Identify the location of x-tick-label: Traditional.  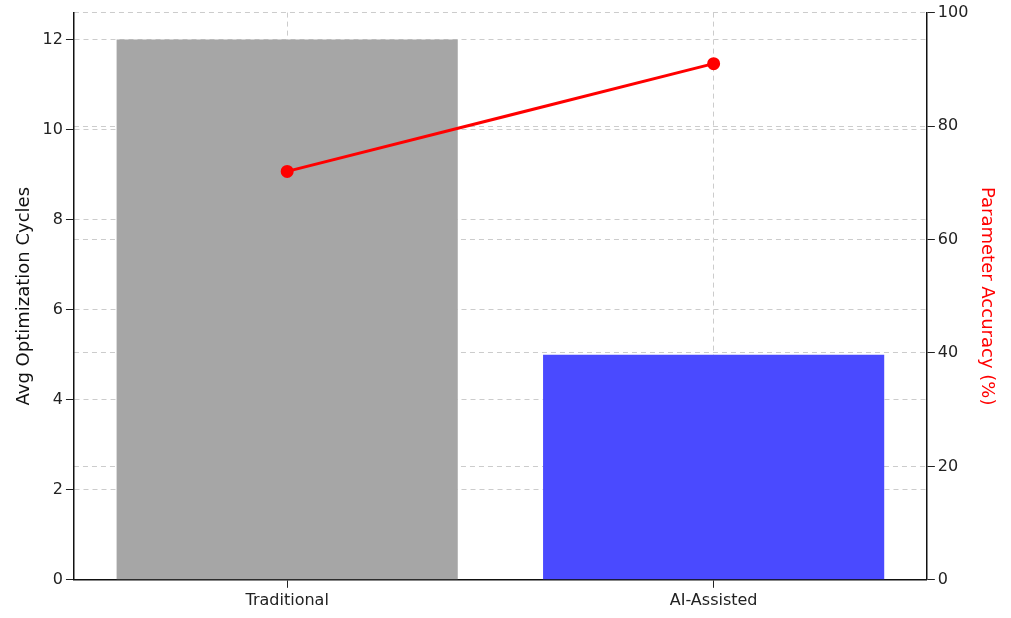
(286, 599).